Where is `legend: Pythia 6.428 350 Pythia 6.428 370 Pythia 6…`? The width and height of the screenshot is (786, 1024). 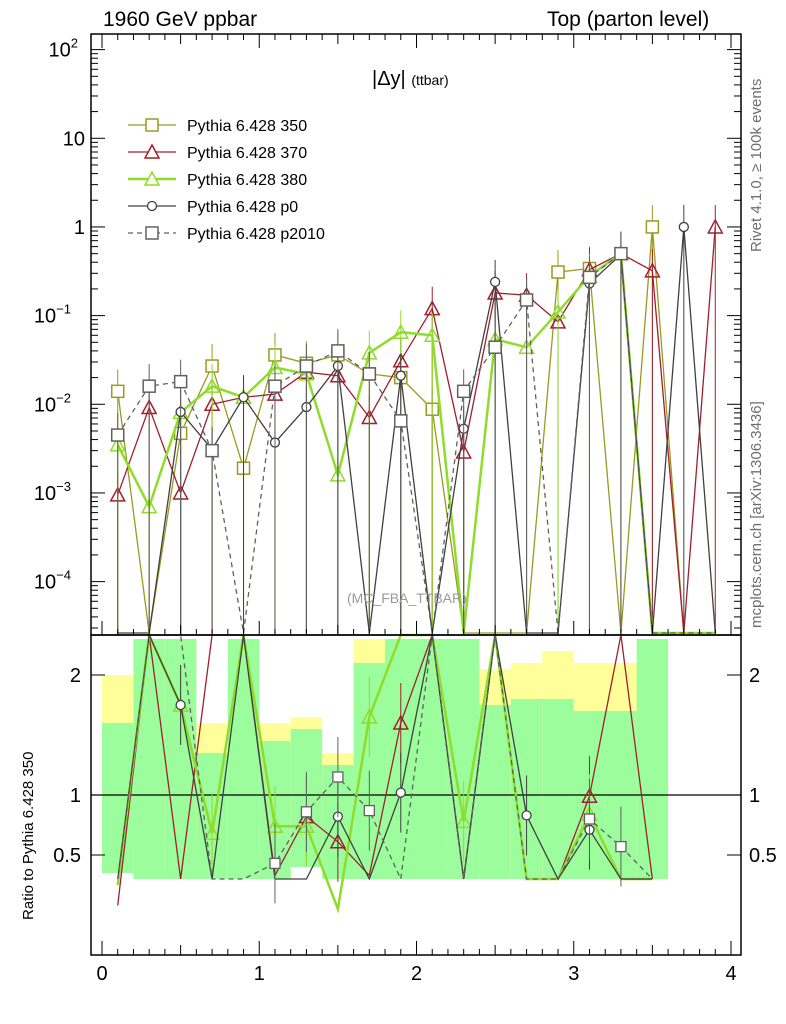
legend: Pythia 6.428 350 Pythia 6.428 370 Pythia 6… is located at coordinates (226, 180).